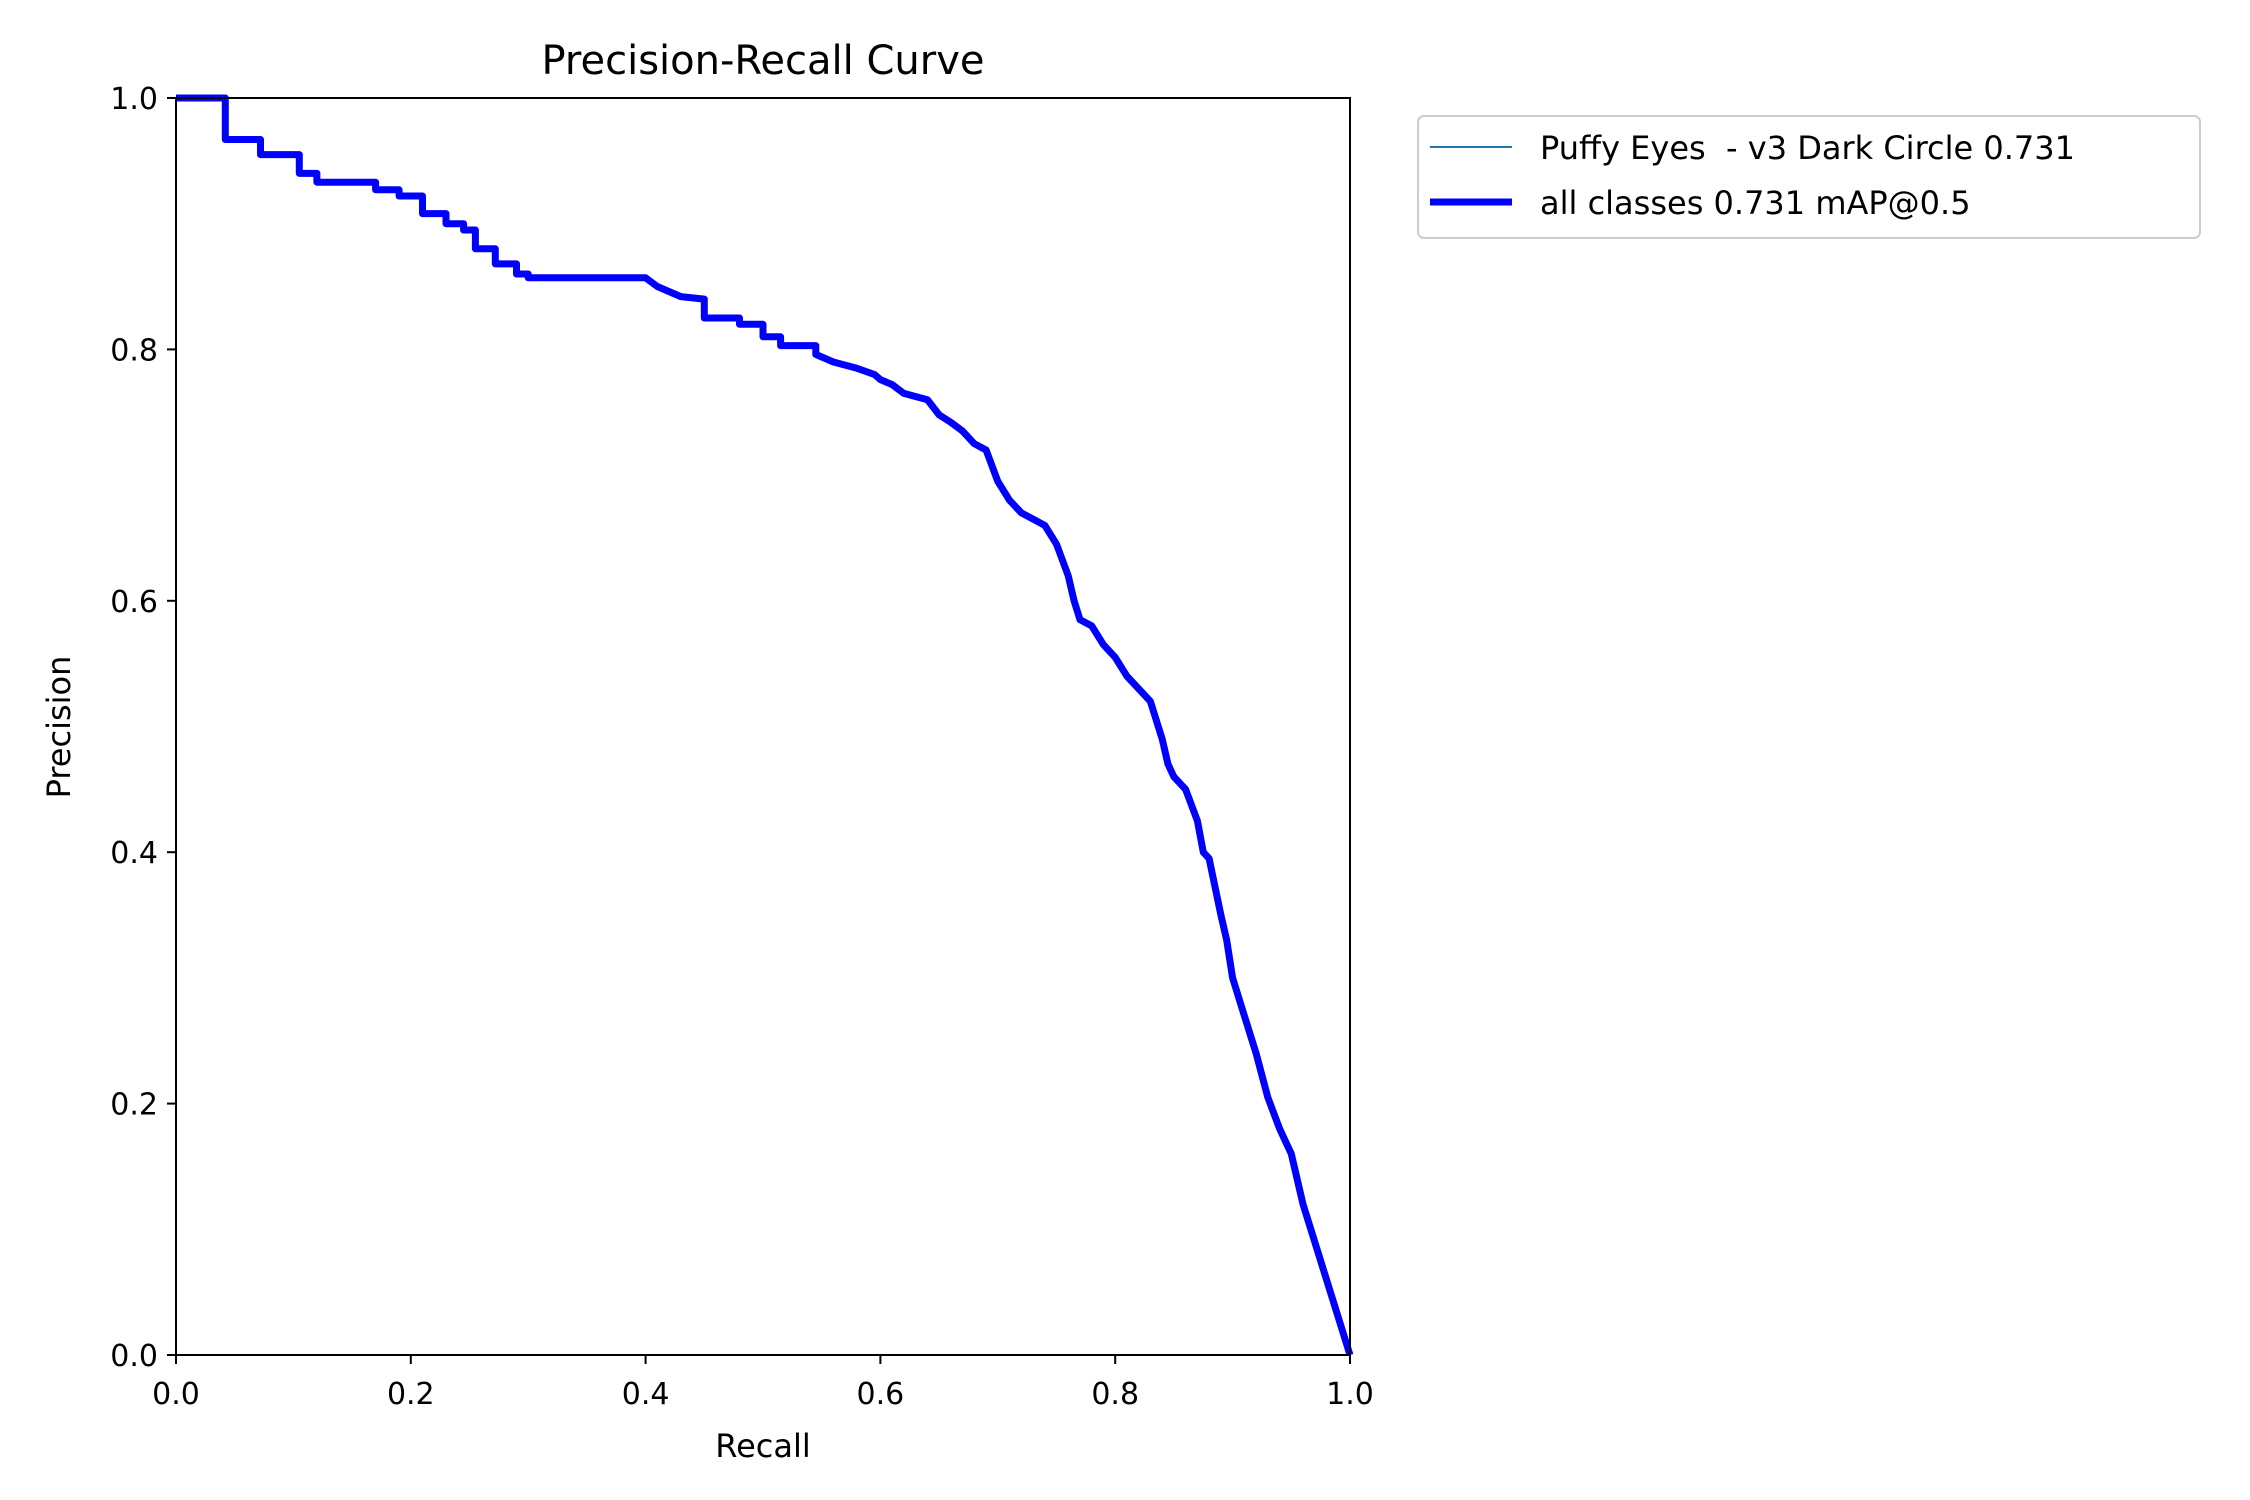 This screenshot has width=2250, height=1500. What do you see at coordinates (1807, 148) in the screenshot?
I see `legend-label-0: Puffy Eyes - v3 Dark Circle 0.731` at bounding box center [1807, 148].